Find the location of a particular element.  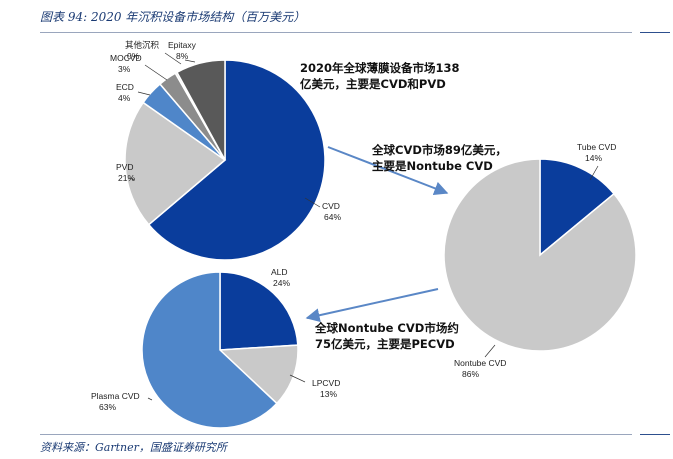

pie-slice-pvd is located at coordinates (175, 163).